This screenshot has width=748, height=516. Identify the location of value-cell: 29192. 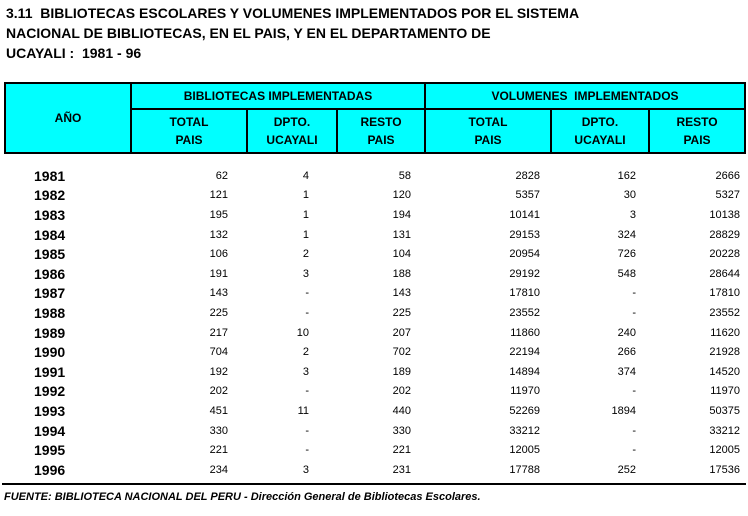
(524, 273).